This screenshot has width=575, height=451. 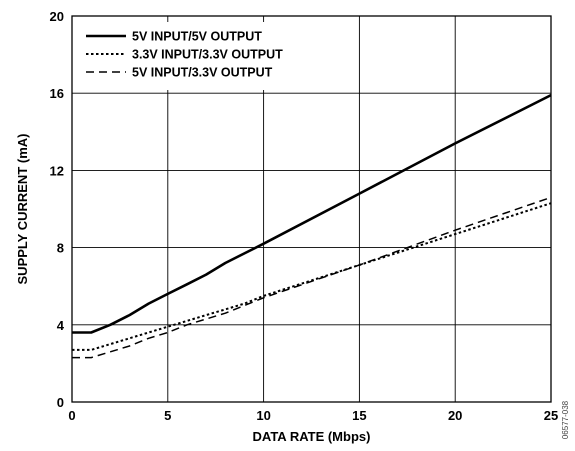 What do you see at coordinates (57, 93) in the screenshot?
I see `y-tick-label: 16` at bounding box center [57, 93].